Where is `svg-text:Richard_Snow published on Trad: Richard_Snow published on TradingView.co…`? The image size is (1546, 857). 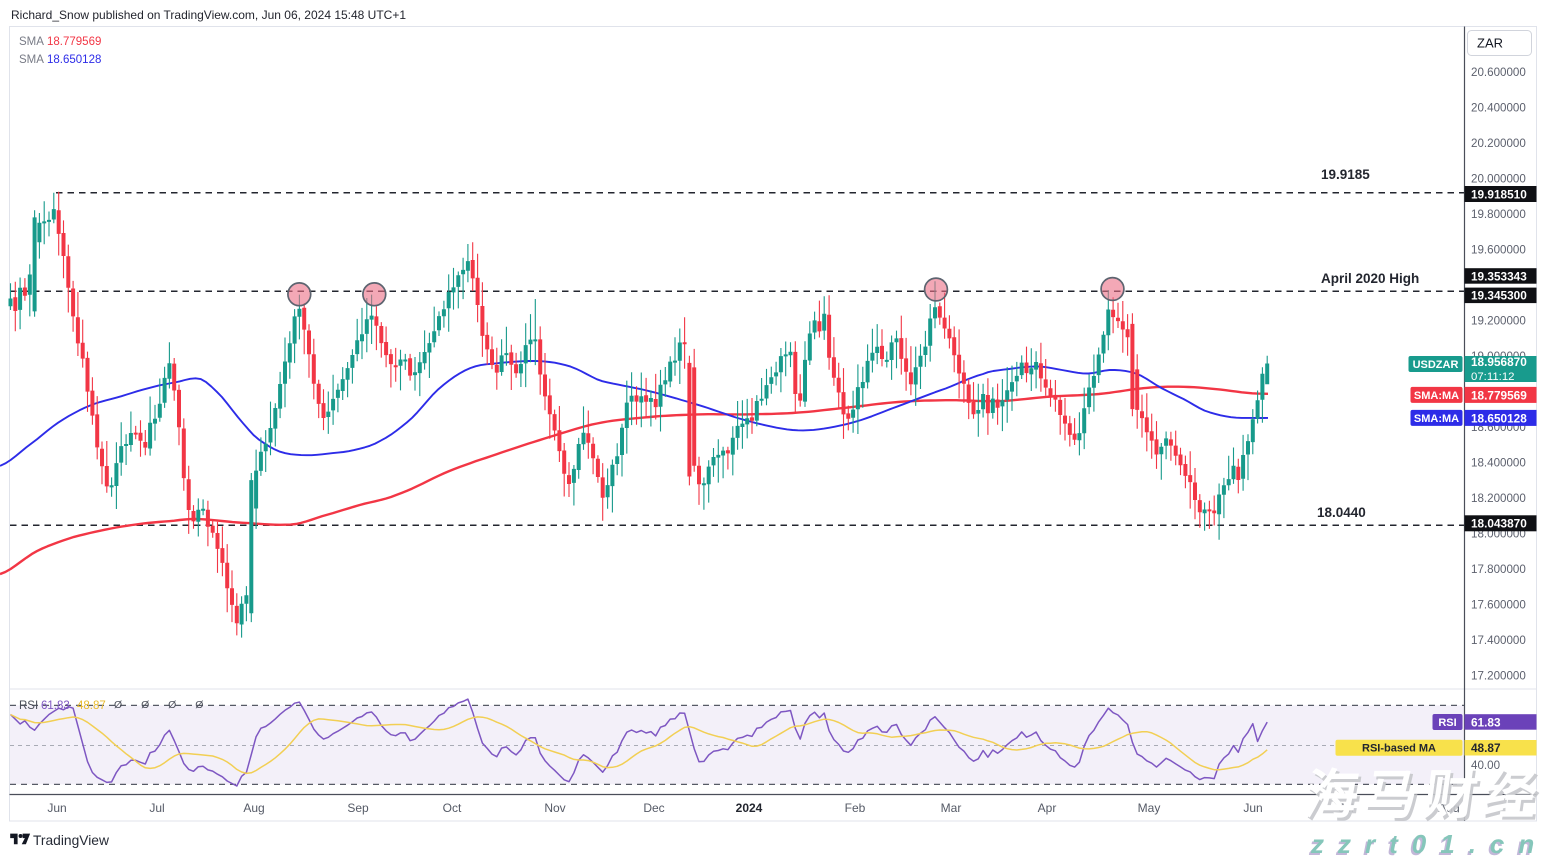
svg-text:Richard_Snow published on Trad: Richard_Snow published on TradingView.co… is located at coordinates (208, 15).